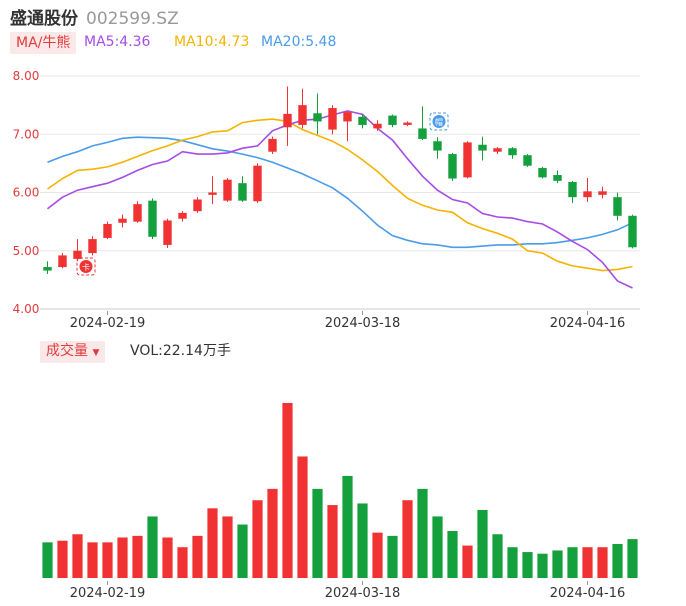  I want to click on low-marker-icon: 卡, so click(86, 266).